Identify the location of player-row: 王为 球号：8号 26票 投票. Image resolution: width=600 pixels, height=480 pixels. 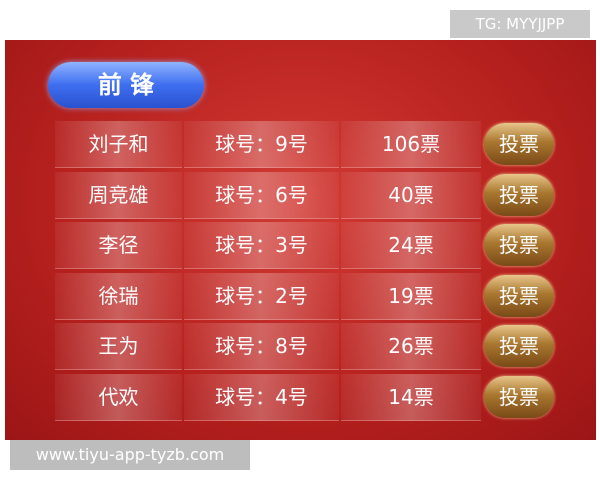
(306, 347).